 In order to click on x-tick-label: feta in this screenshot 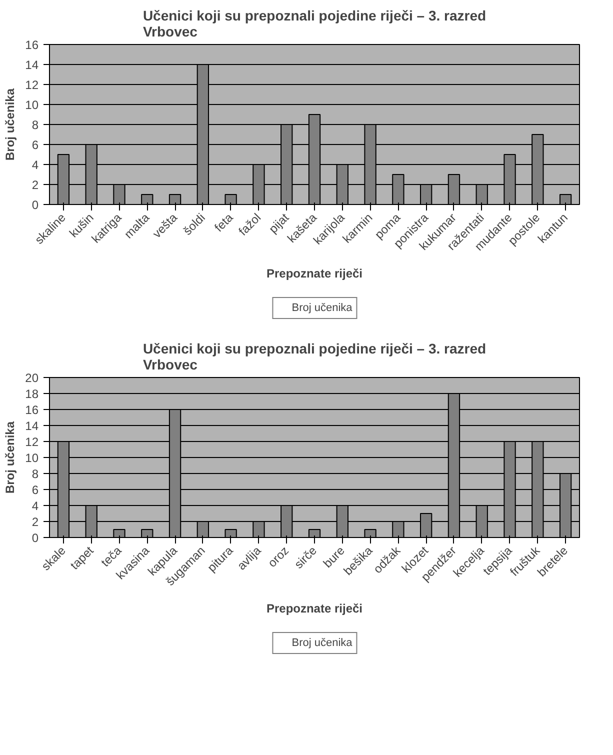, I will do `click(224, 222)`.